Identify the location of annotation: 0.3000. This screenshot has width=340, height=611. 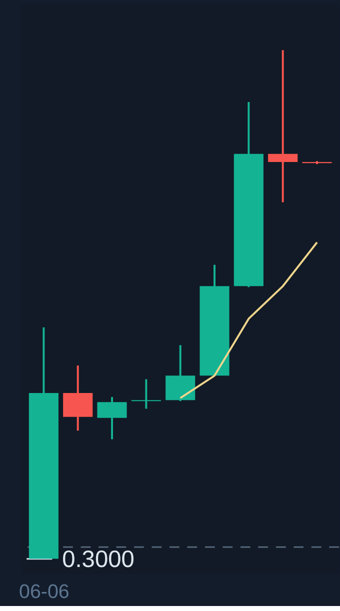
(98, 559).